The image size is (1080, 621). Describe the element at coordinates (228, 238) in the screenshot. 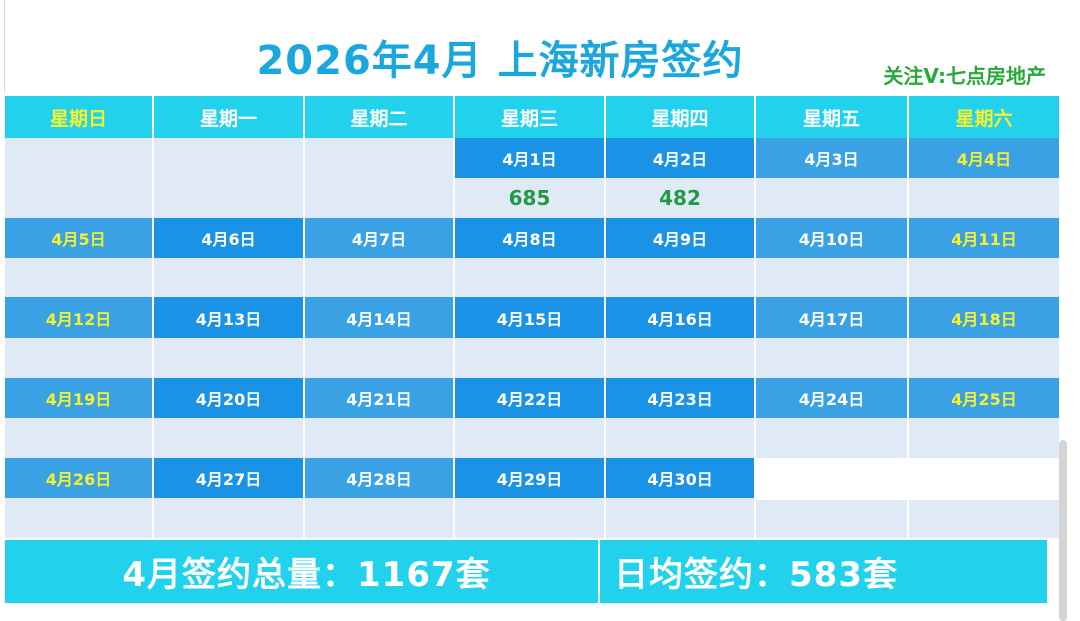

I see `date-cell: 4月6日` at that location.